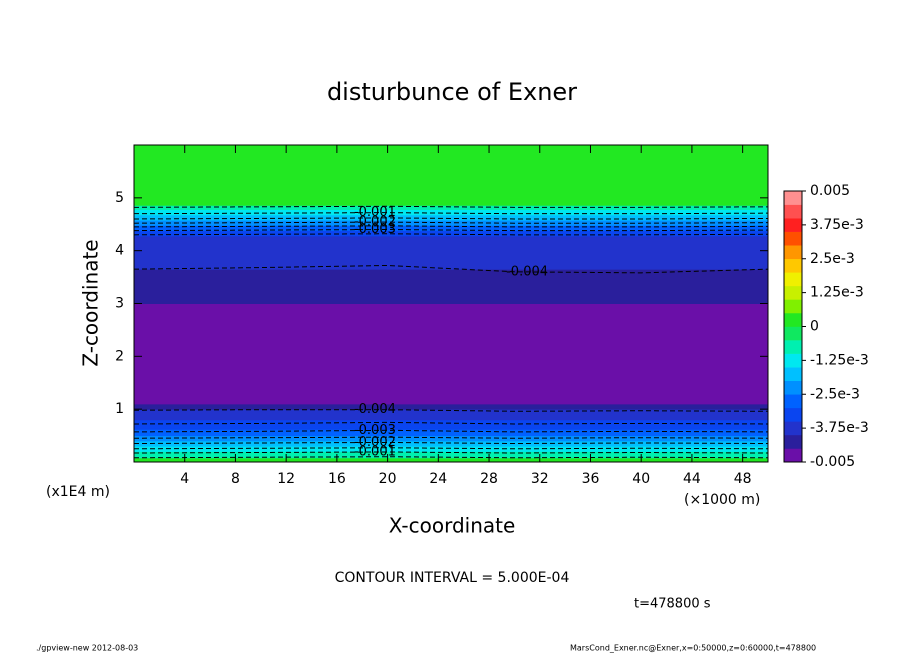 The height and width of the screenshot is (654, 904). I want to click on colorbar-tick-label: 3.75e-3, so click(837, 225).